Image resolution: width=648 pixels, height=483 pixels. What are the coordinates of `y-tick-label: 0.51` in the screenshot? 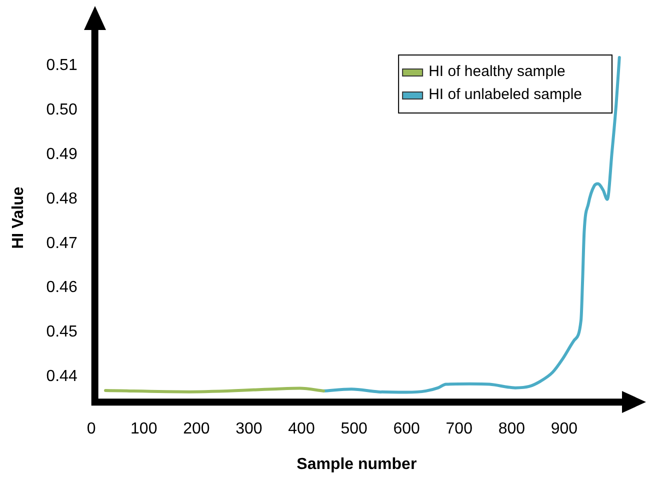 It's located at (62, 65).